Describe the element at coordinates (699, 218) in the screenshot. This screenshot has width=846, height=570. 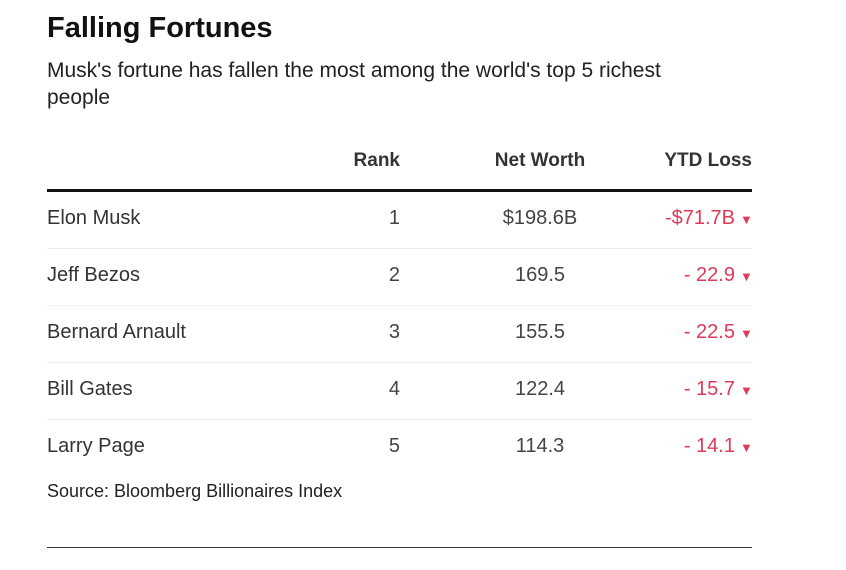
I see `ytd-loss-cell: -$71.7B` at that location.